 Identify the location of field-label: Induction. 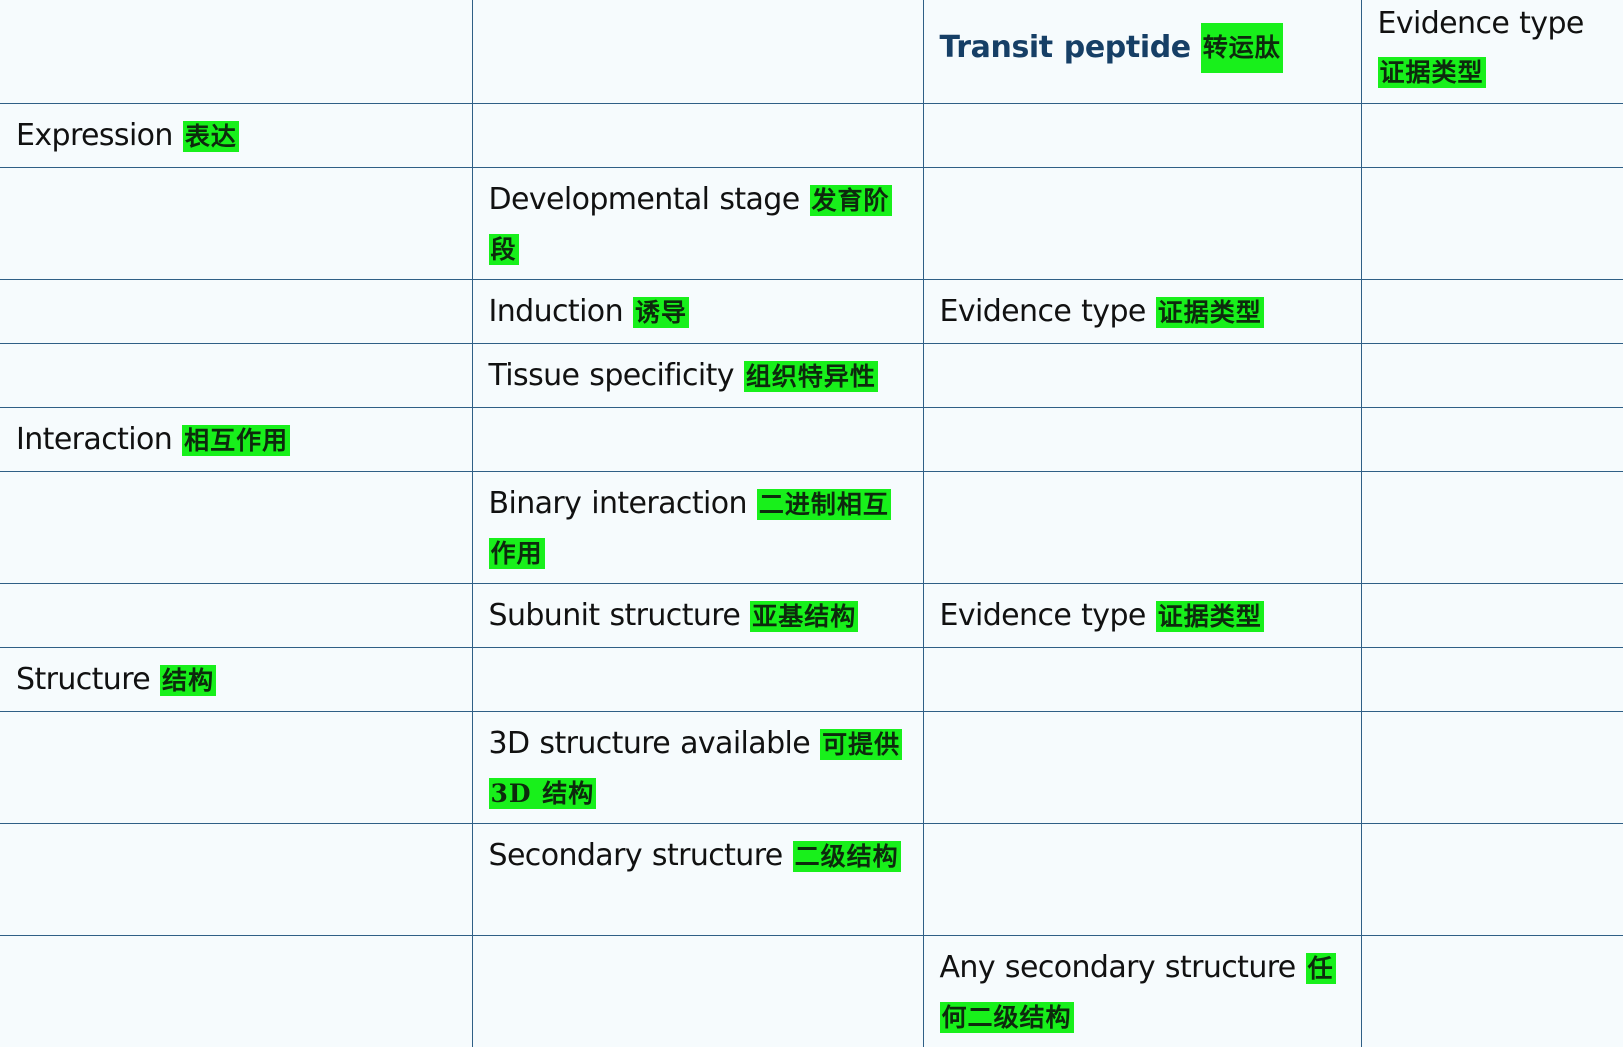
(556, 311).